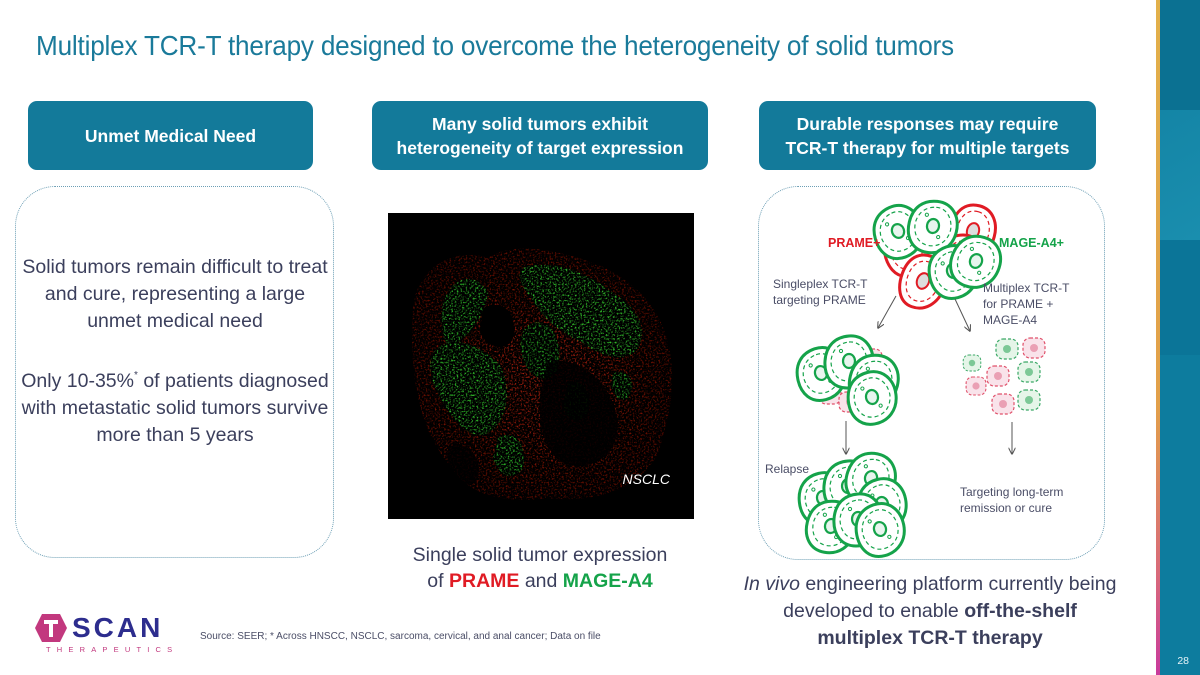 The image size is (1200, 675). What do you see at coordinates (542, 374) in the screenshot?
I see `tumor-image-graphic` at bounding box center [542, 374].